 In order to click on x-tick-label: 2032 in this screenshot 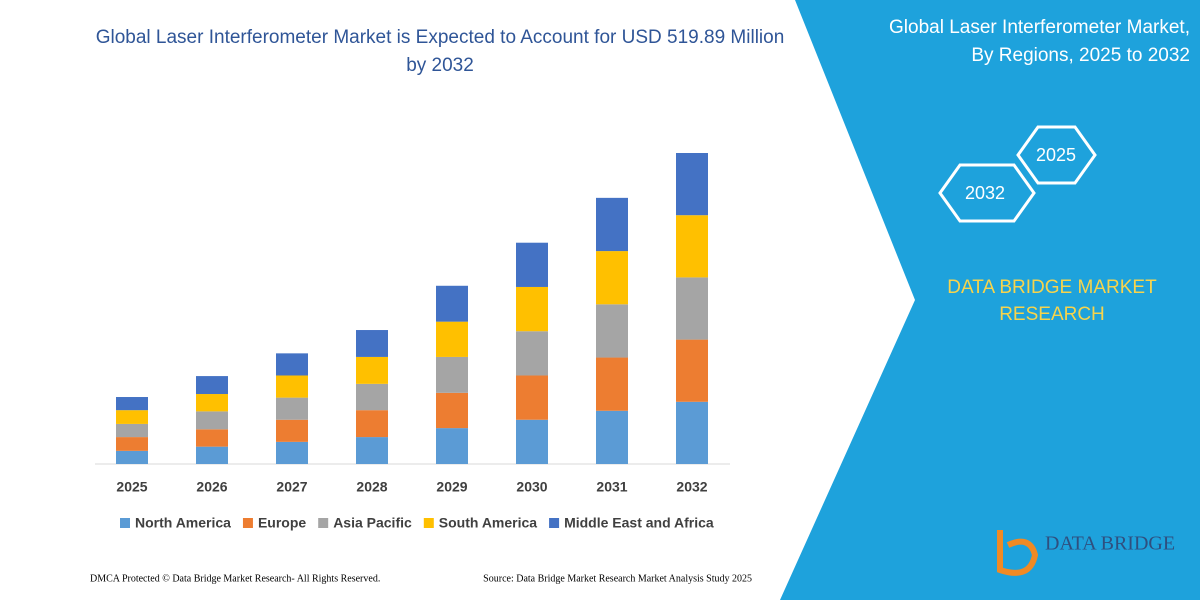, I will do `click(691, 487)`.